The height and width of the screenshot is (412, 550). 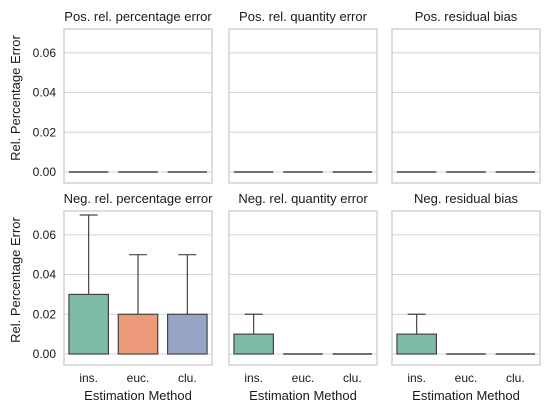 I want to click on panel-title-3: Pos. residual bias, so click(x=466, y=16).